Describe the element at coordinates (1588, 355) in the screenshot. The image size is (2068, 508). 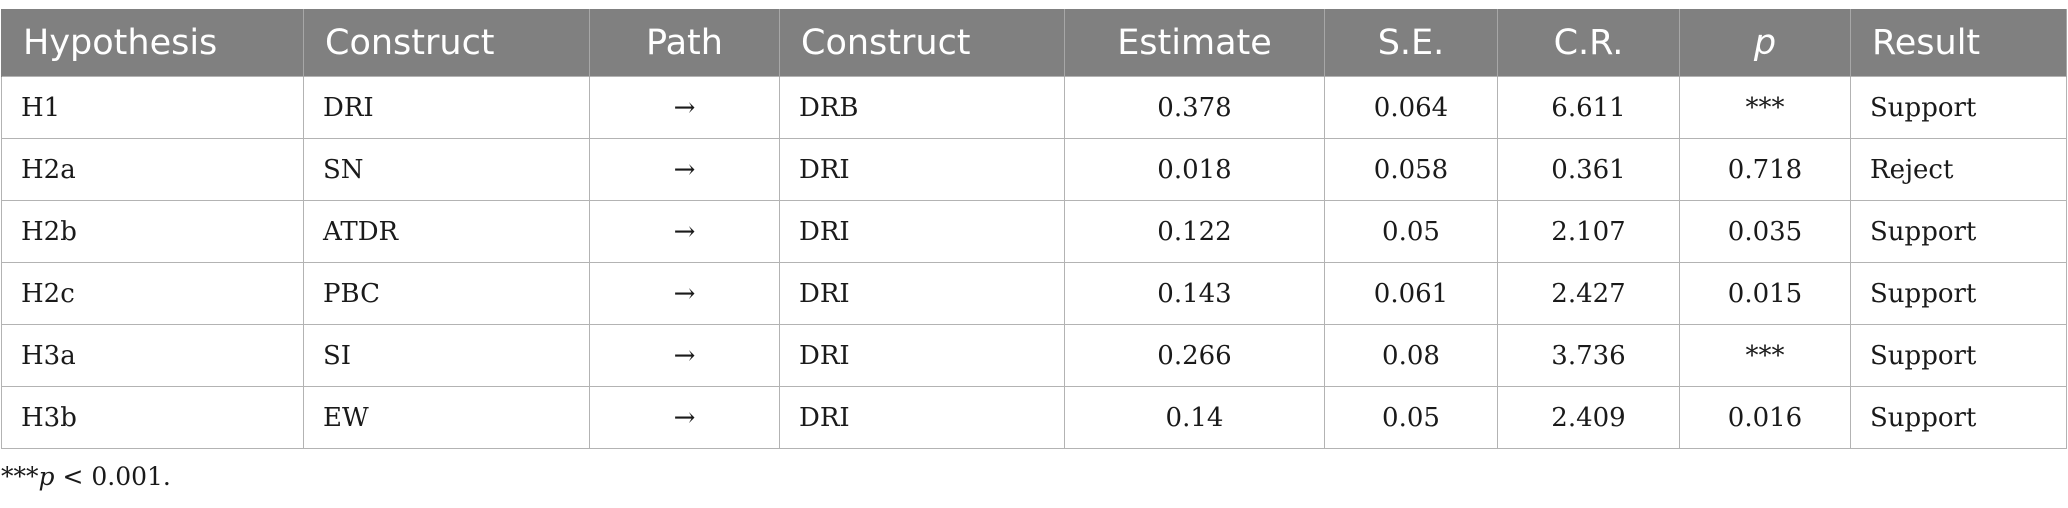
I see `cell-cr: 3.736` at that location.